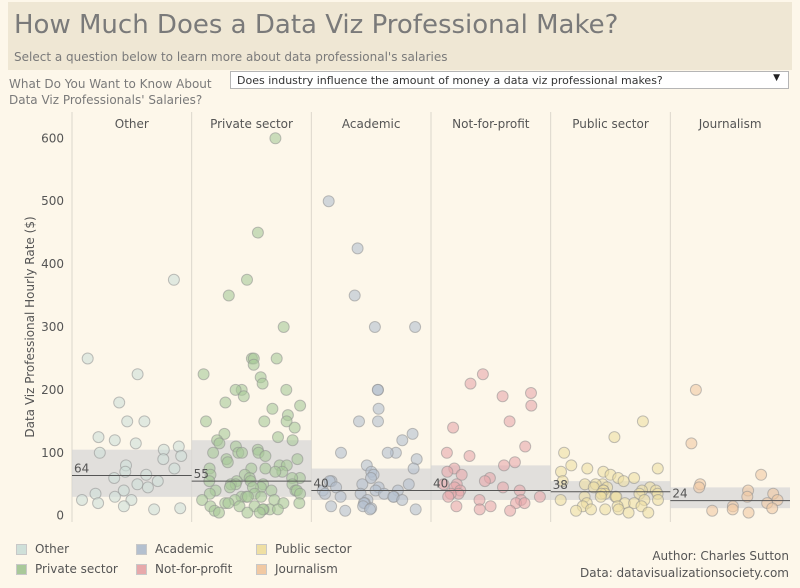  What do you see at coordinates (132, 124) in the screenshot?
I see `category-header: Other` at bounding box center [132, 124].